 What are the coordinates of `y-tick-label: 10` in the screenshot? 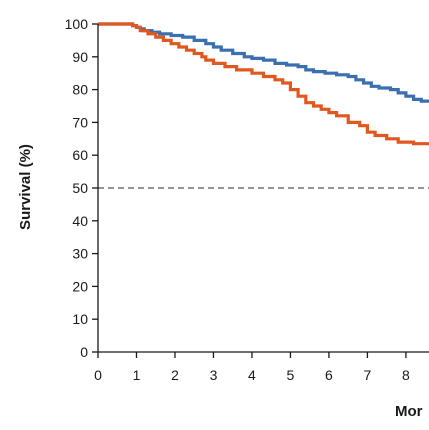 It's located at (80, 319).